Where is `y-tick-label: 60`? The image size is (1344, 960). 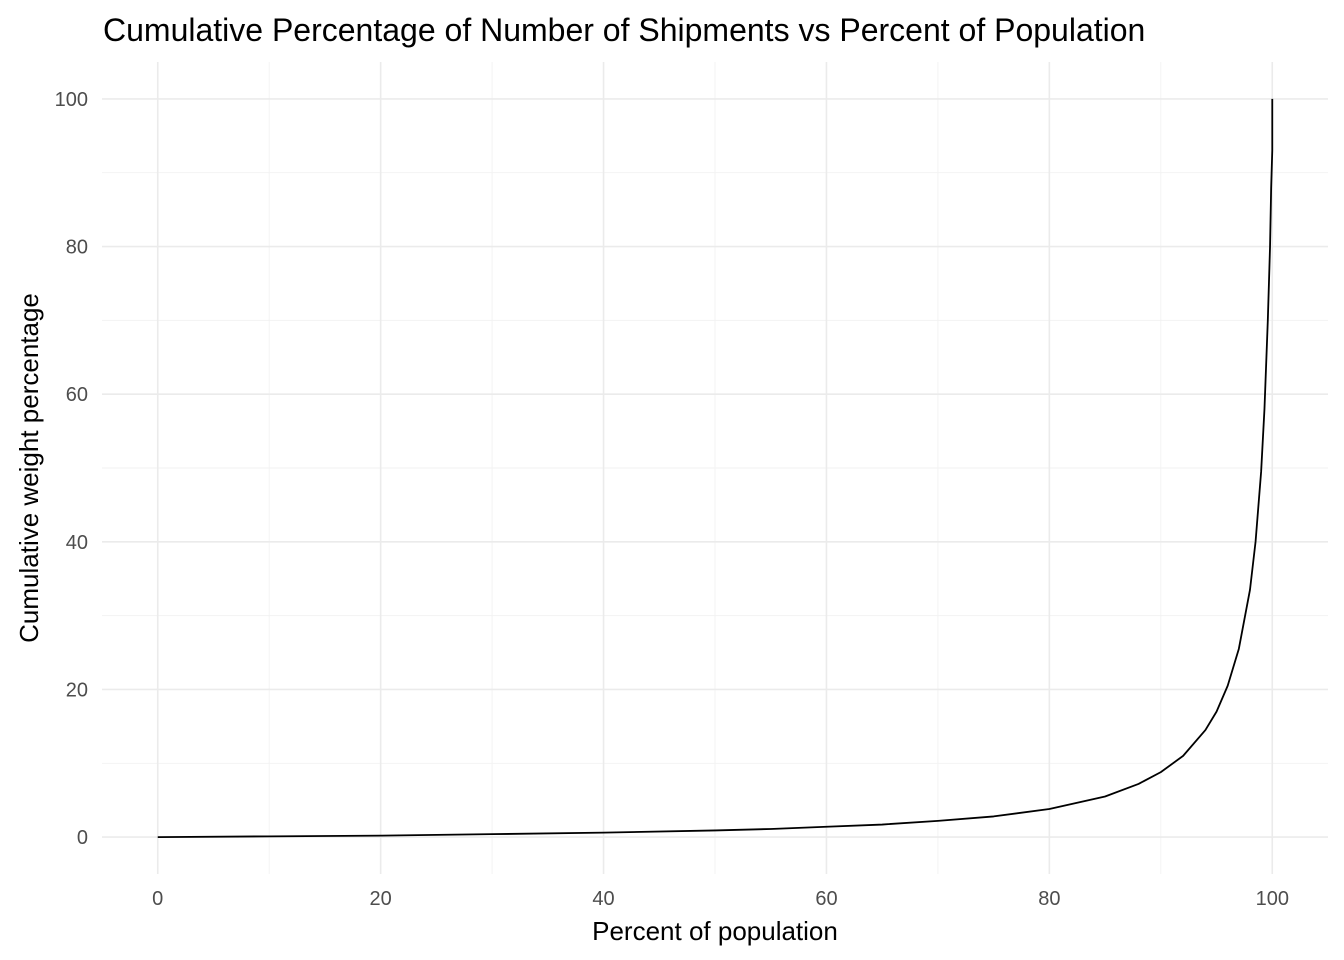
y-tick-label: 60 is located at coordinates (77, 395).